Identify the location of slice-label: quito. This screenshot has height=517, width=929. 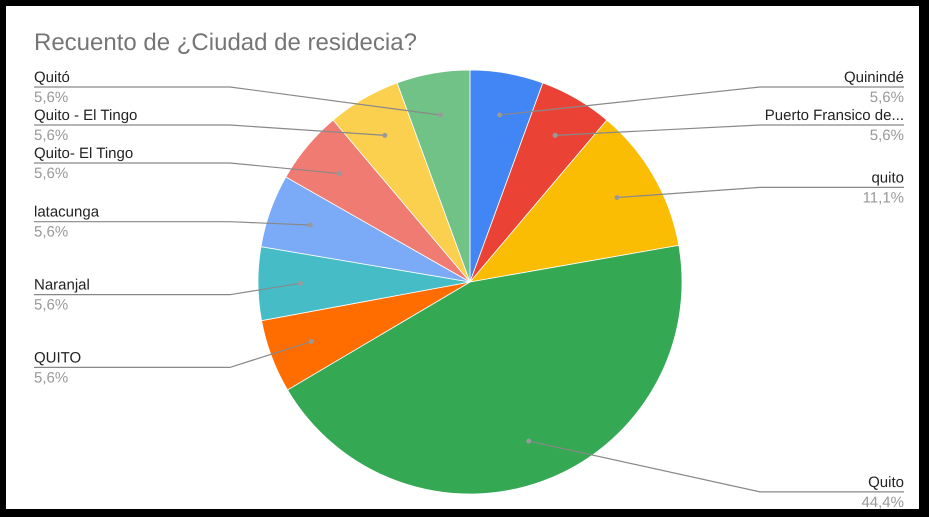
(887, 177).